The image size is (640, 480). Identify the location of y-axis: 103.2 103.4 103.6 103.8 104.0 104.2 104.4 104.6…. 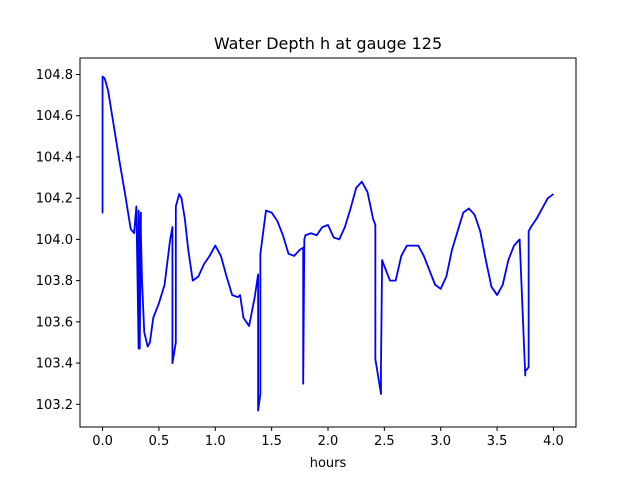
(58, 240).